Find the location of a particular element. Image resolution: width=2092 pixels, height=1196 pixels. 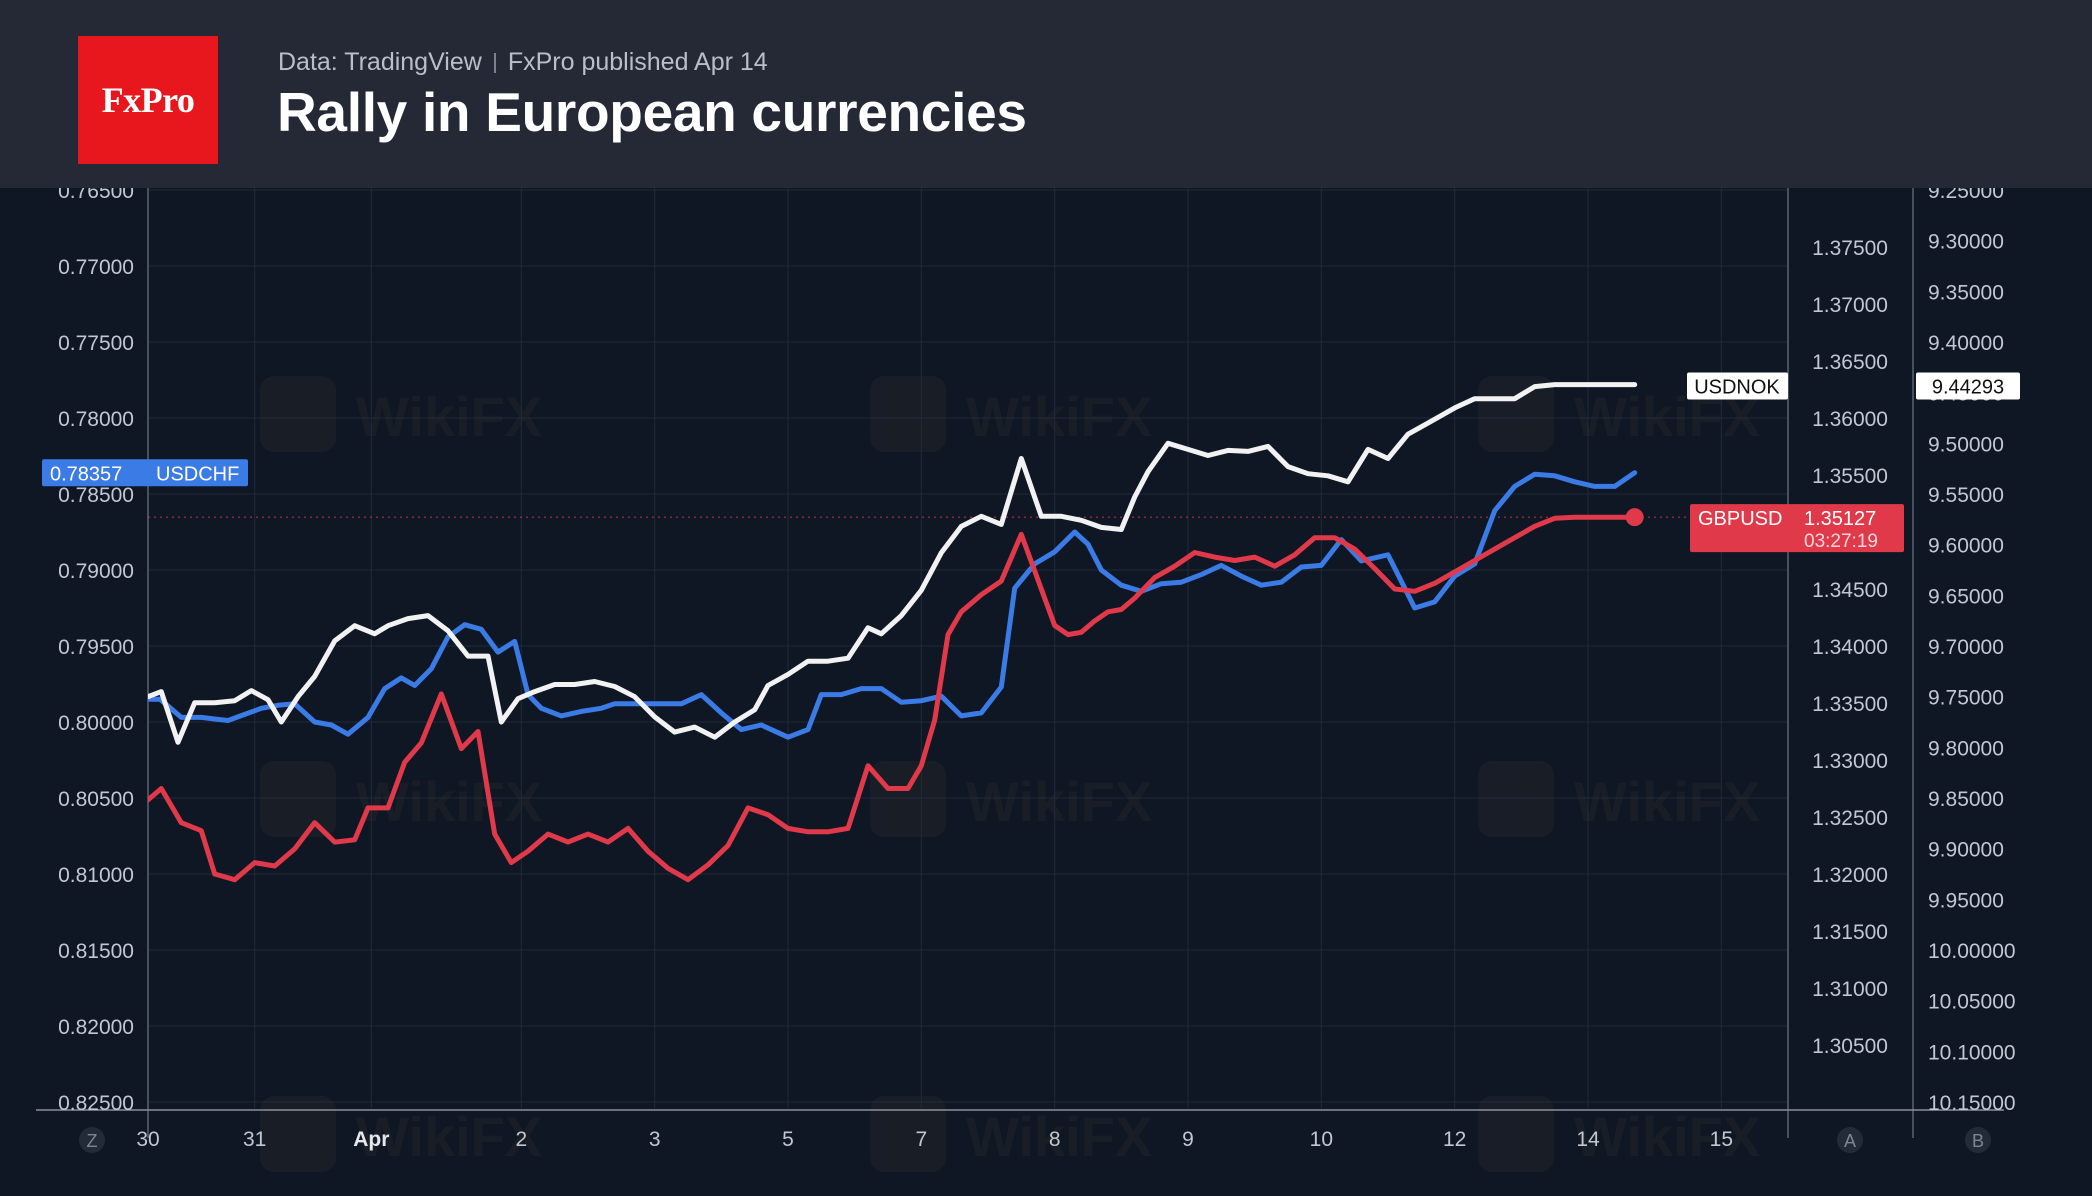

gbpusd-badge-bg is located at coordinates (1797, 528).